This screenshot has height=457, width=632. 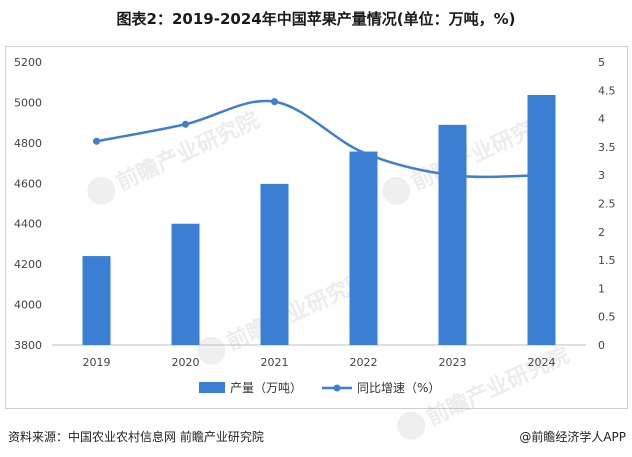 I want to click on y-right-tick-label: 1, so click(x=601, y=288).